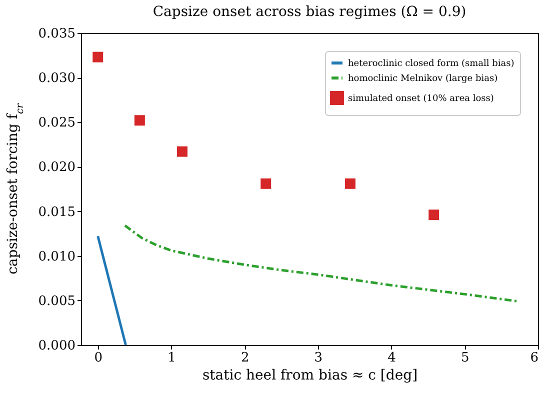 The height and width of the screenshot is (399, 550). I want to click on y-tick-label: 0.005, so click(57, 301).